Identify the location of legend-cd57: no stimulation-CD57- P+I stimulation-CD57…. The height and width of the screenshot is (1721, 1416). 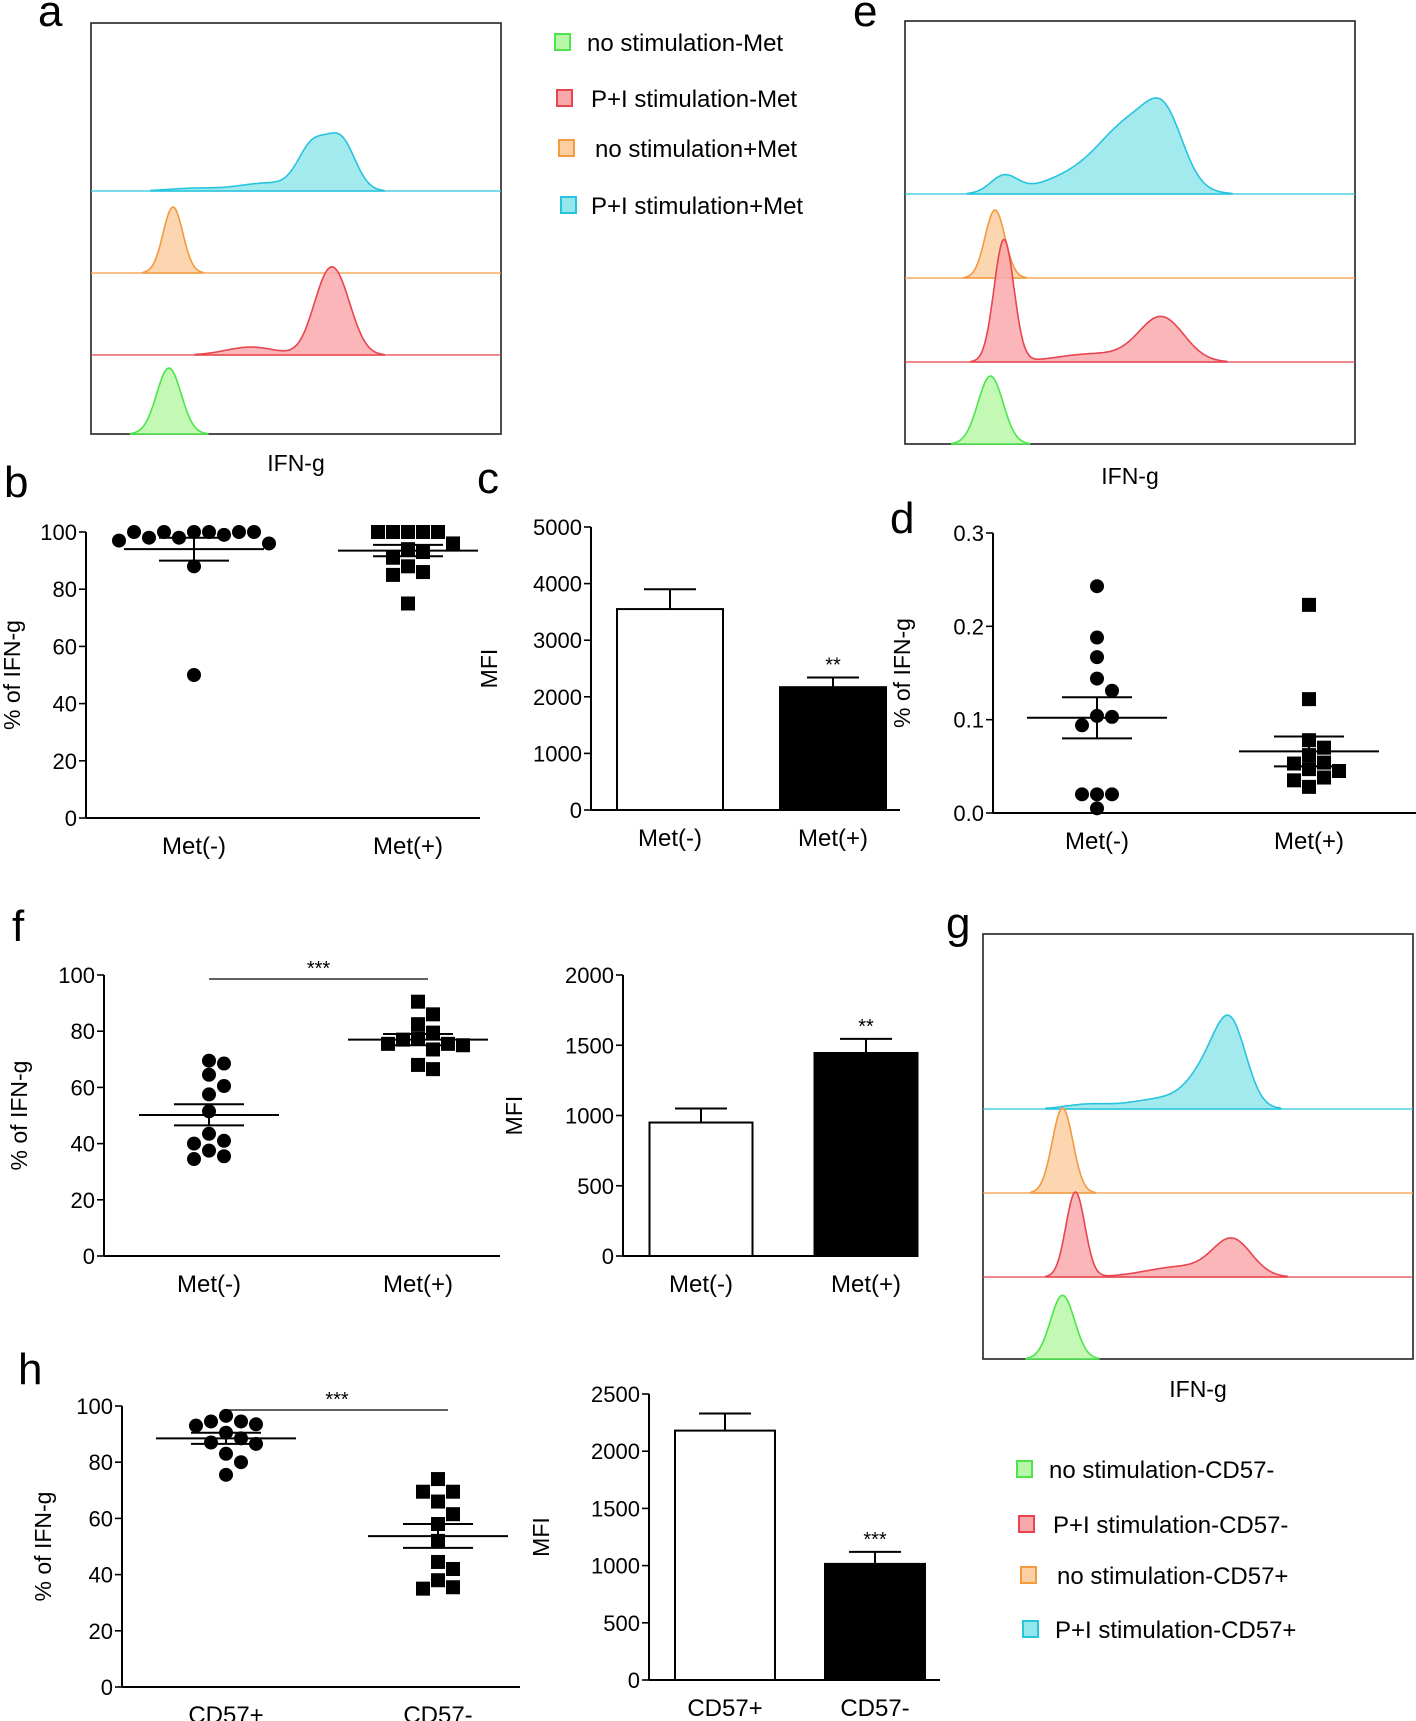
(1156, 1550).